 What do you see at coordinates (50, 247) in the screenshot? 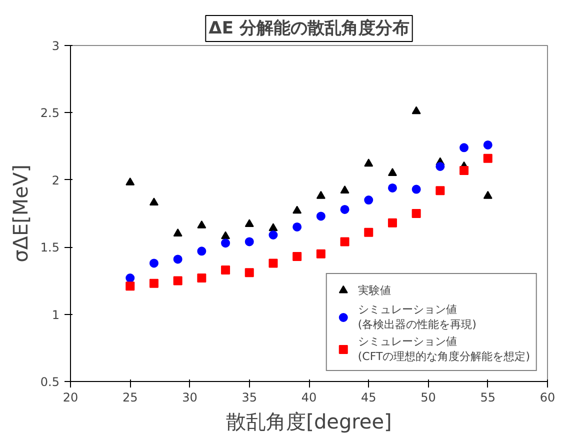
I see `y-tick-label: 1.5` at bounding box center [50, 247].